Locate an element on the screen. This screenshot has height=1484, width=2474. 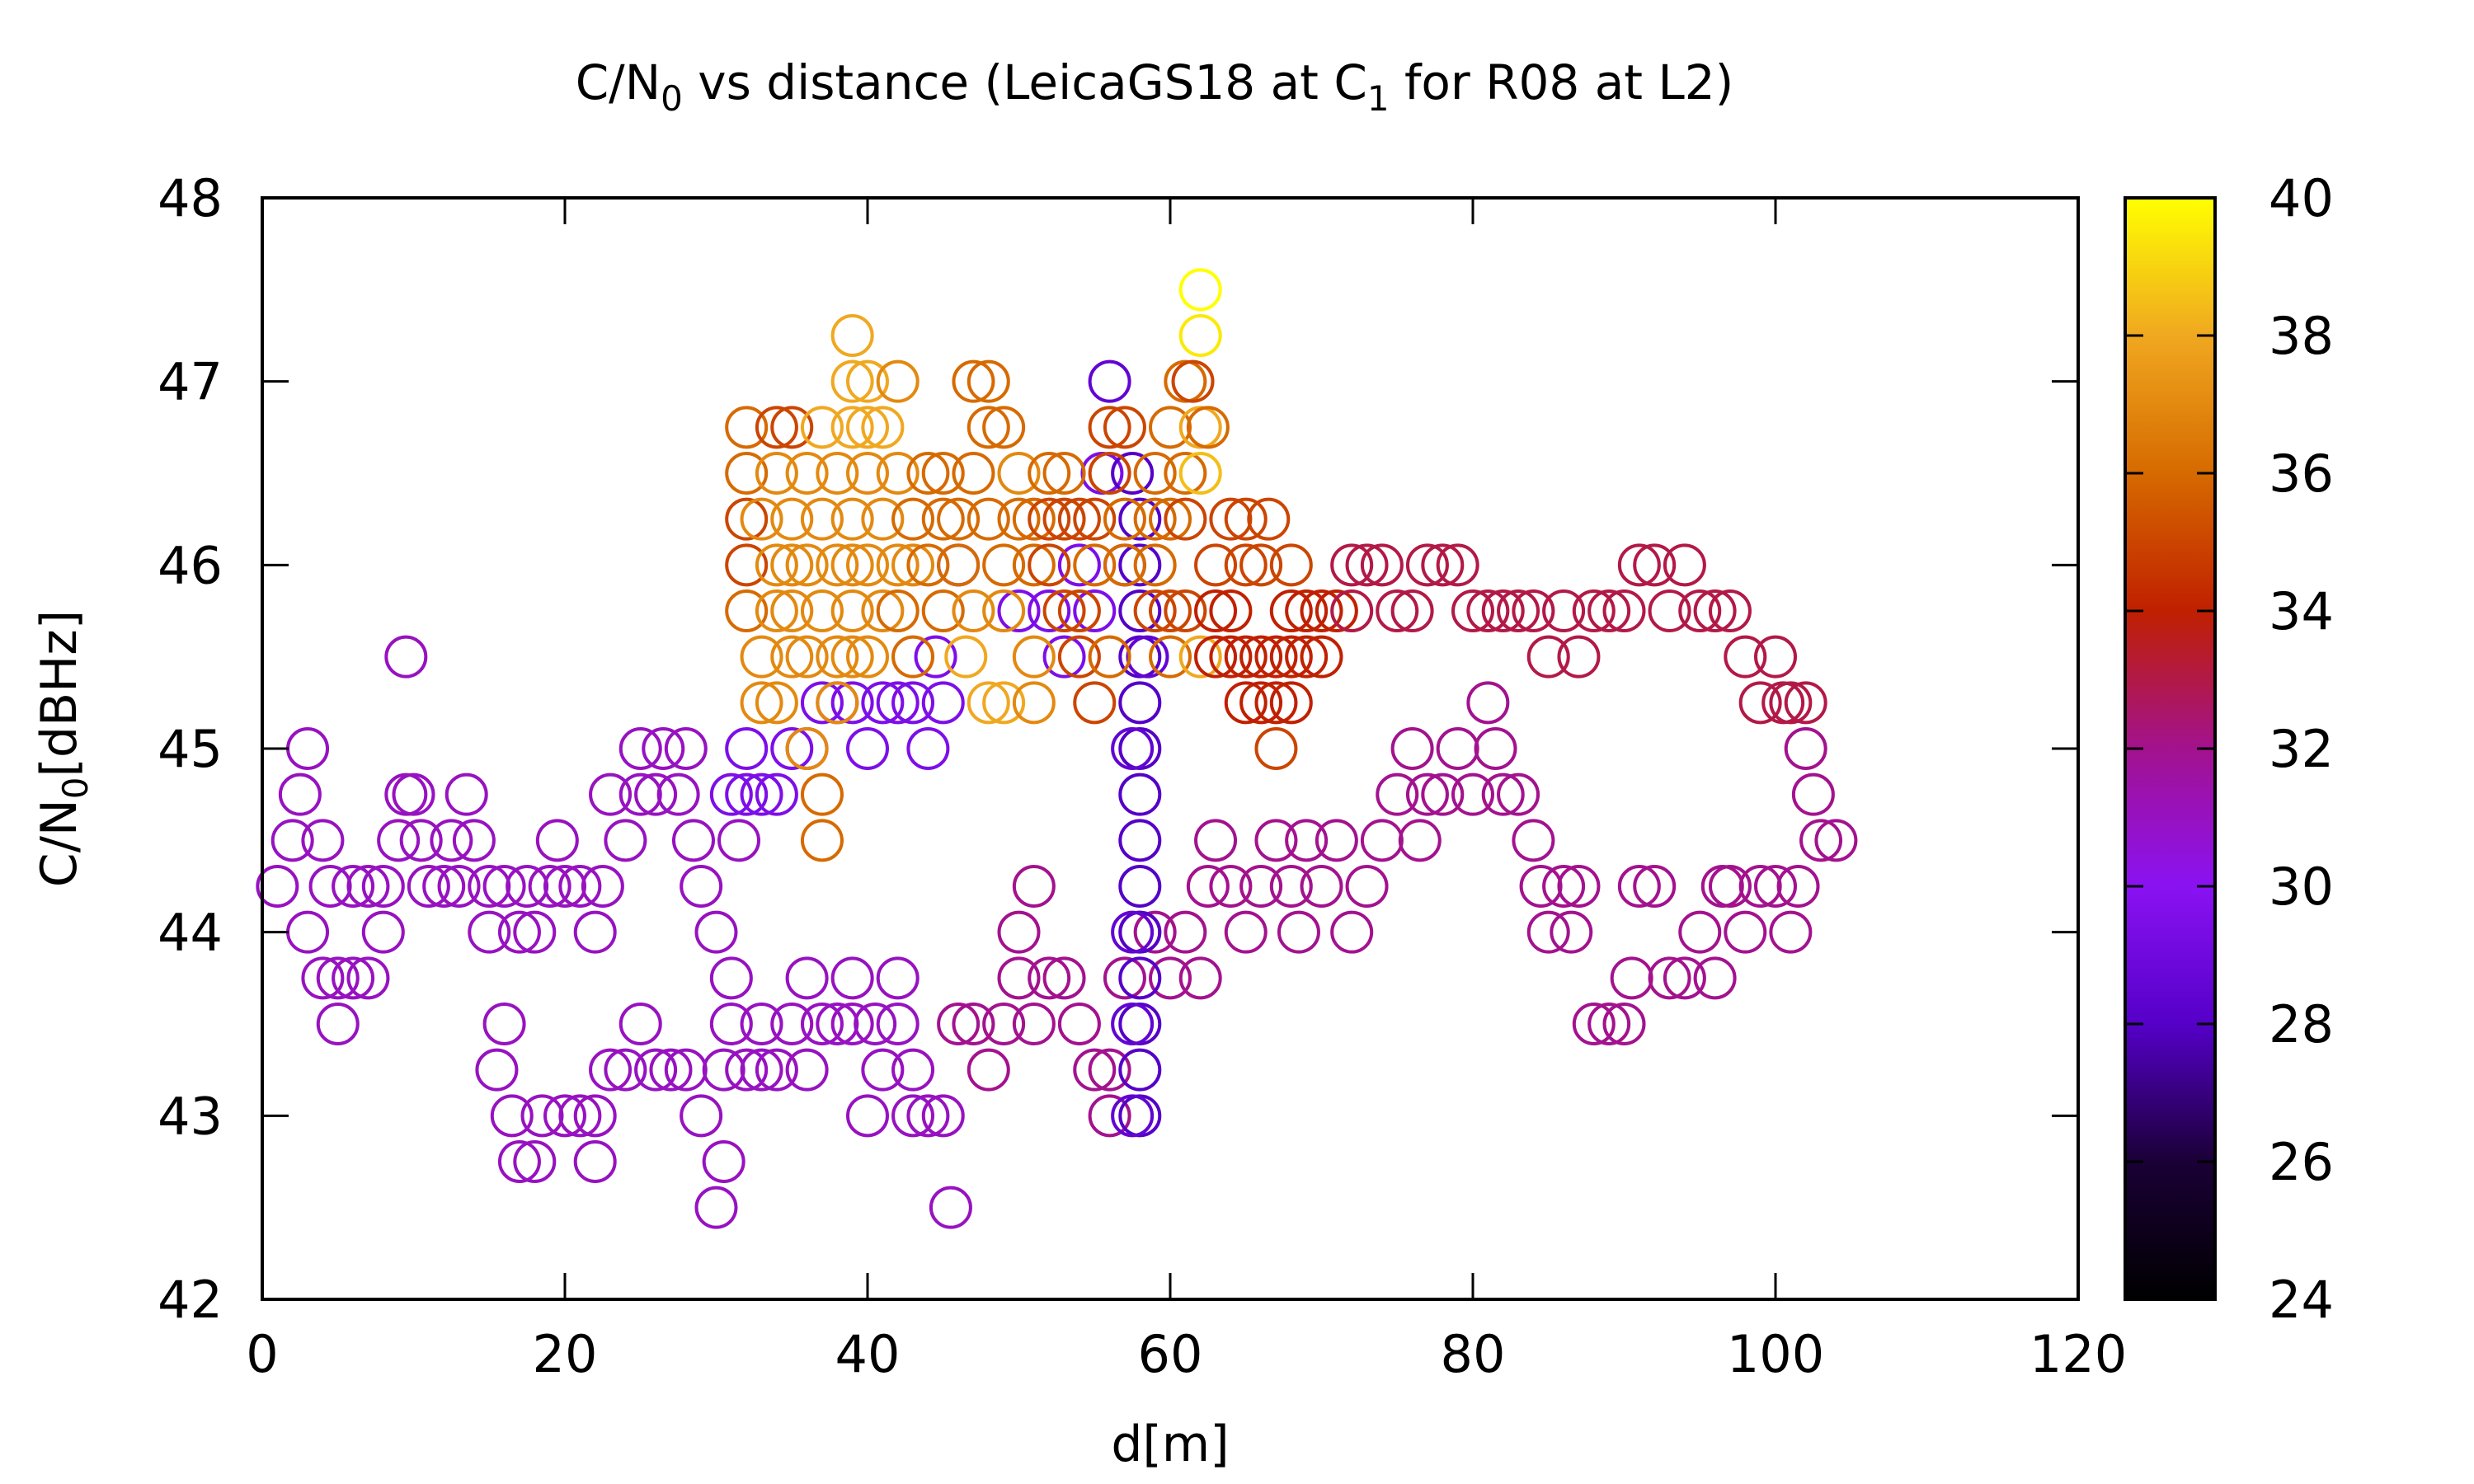
y-tick-labels: 42 43 44 45 46 47 48 is located at coordinates (190, 749).